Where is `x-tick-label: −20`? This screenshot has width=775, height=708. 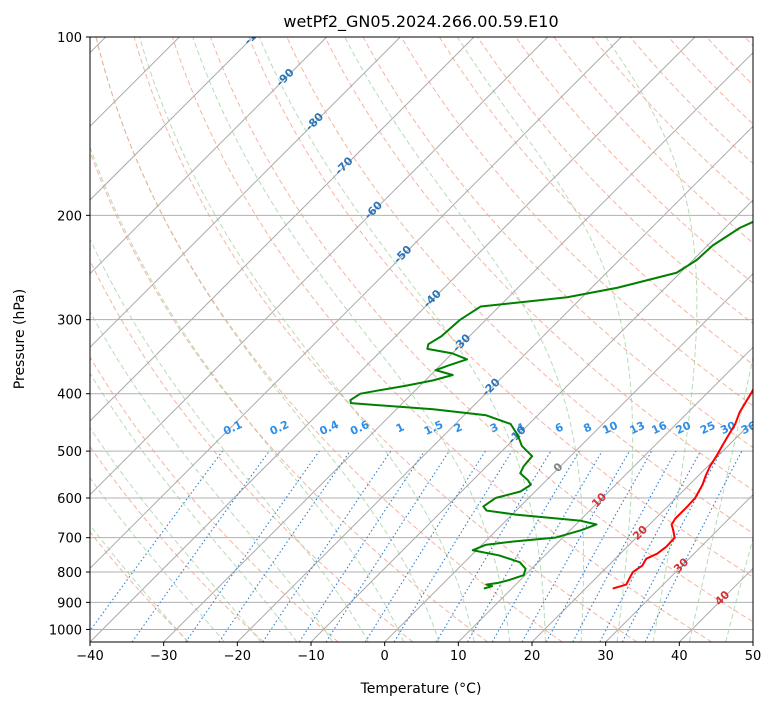
x-tick-label: −20 is located at coordinates (237, 656).